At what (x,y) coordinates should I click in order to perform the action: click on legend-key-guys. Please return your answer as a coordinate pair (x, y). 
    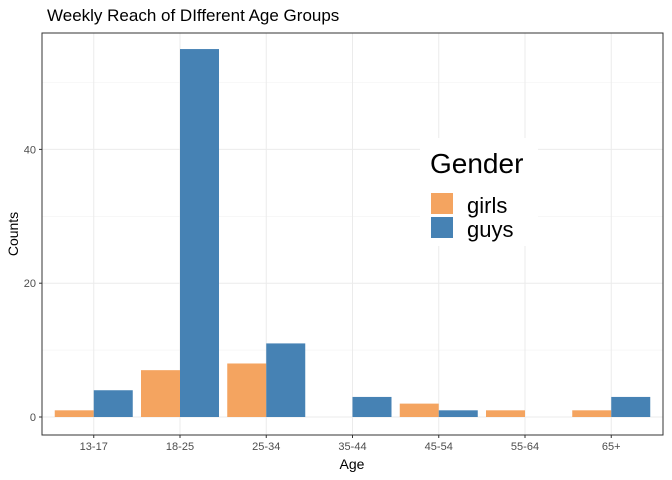
    Looking at the image, I should click on (442, 227).